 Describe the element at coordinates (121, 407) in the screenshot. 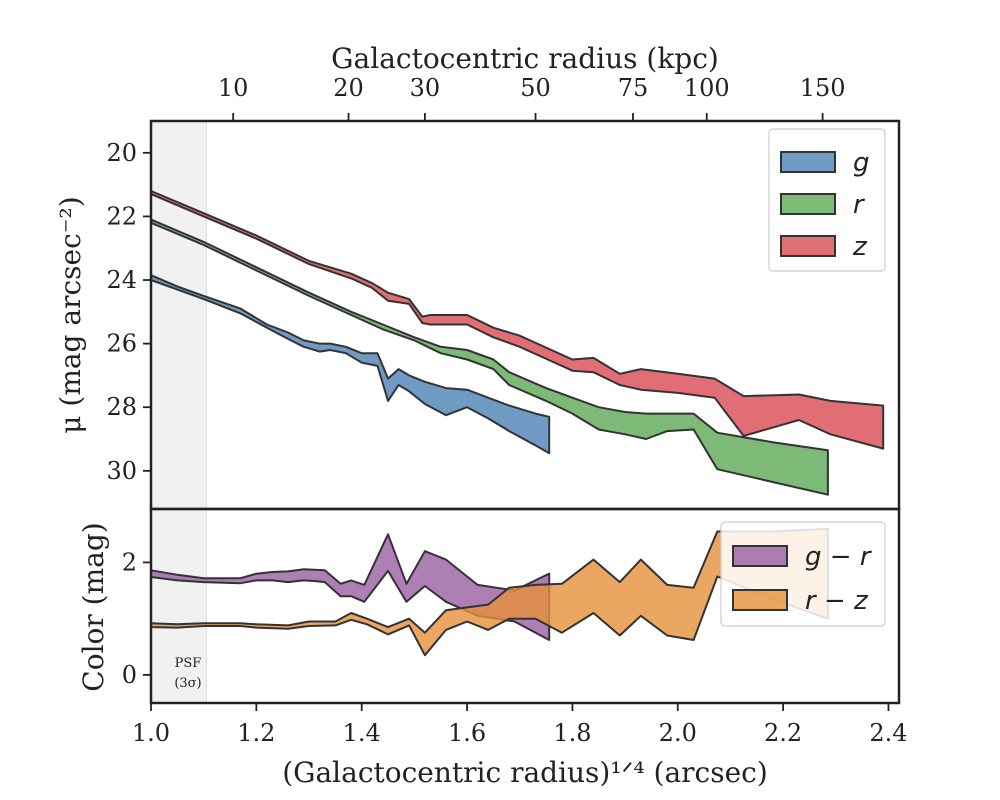

I see `top-y-tick-label: 28` at that location.